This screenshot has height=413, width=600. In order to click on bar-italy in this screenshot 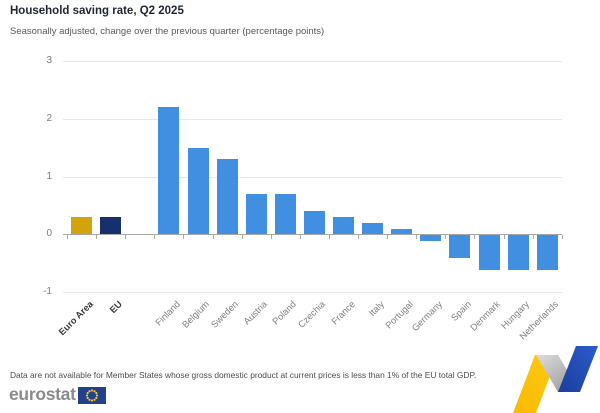, I will do `click(373, 228)`.